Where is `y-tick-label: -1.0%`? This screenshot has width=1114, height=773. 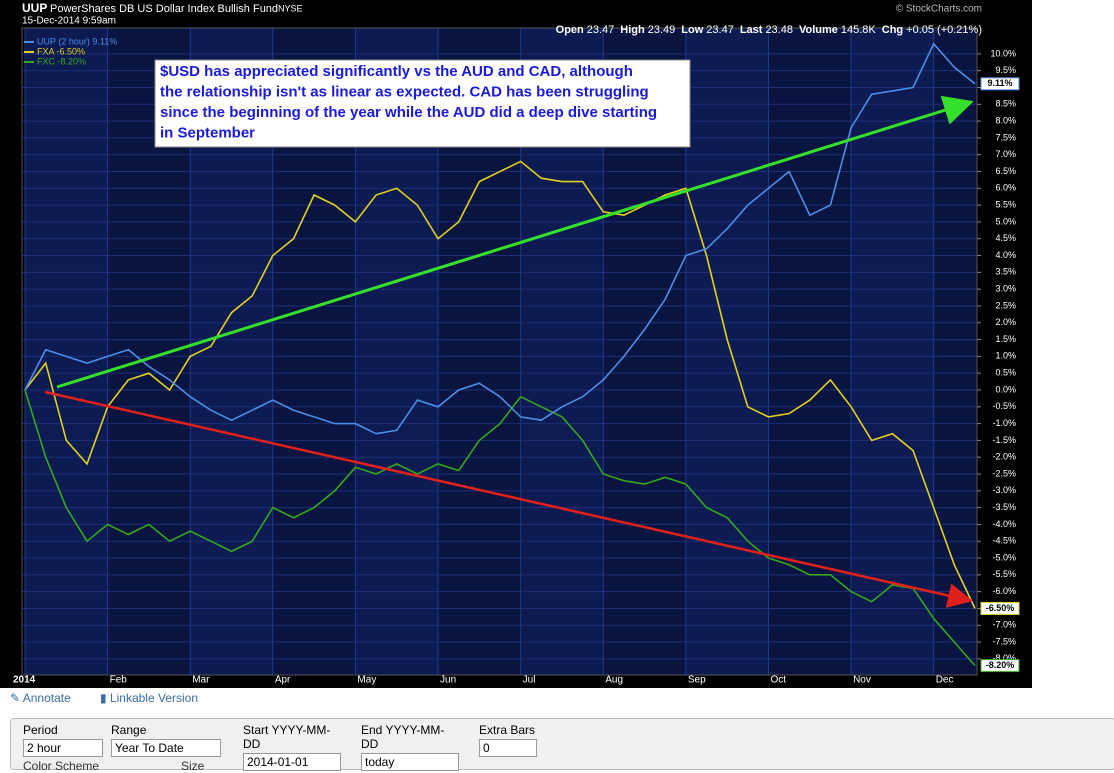
y-tick-label: -1.0% is located at coordinates (1004, 423).